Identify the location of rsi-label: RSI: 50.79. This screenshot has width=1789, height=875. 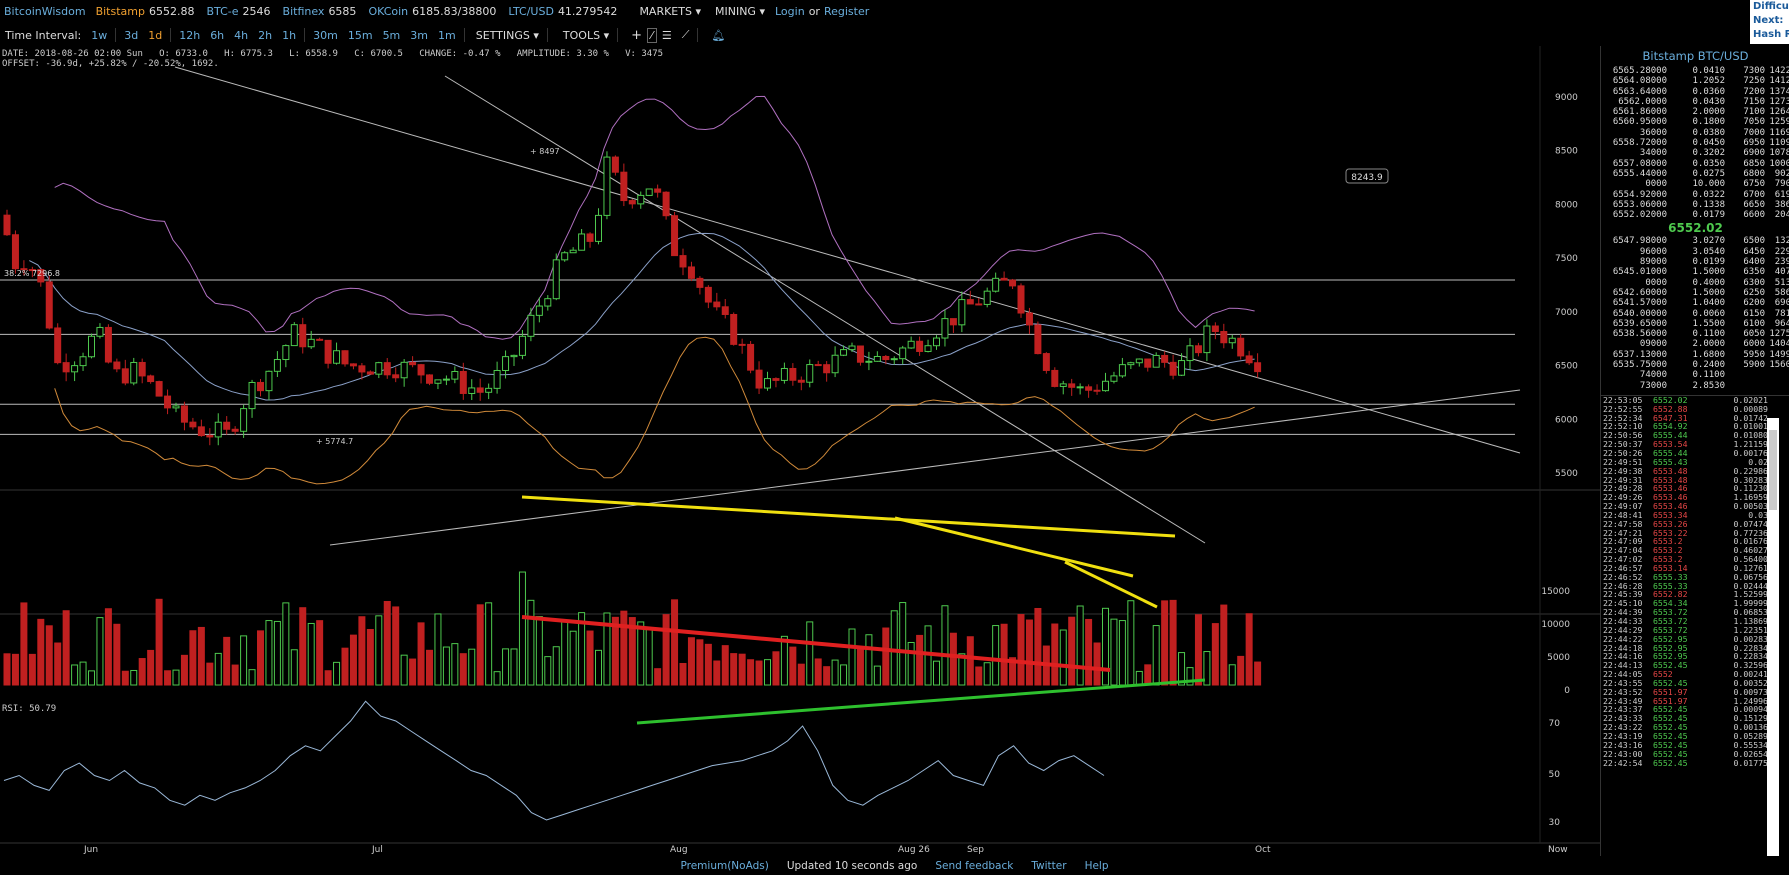
(29, 709).